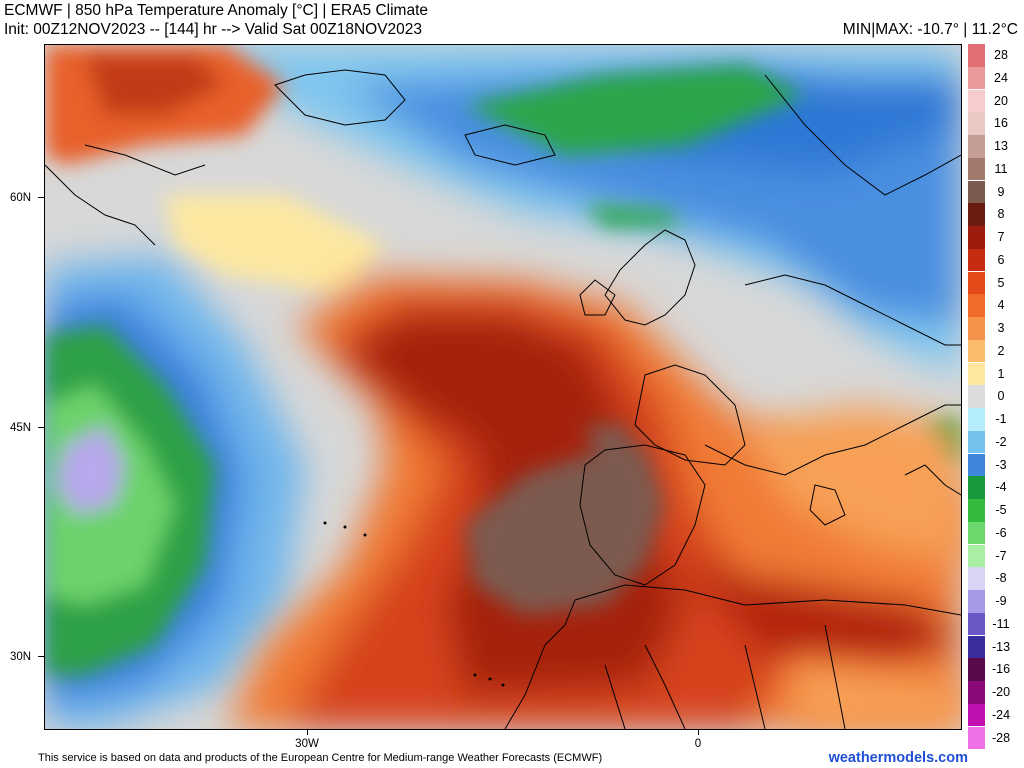 This screenshot has width=1024, height=768. I want to click on colorbar-entry: 24, so click(994, 78).